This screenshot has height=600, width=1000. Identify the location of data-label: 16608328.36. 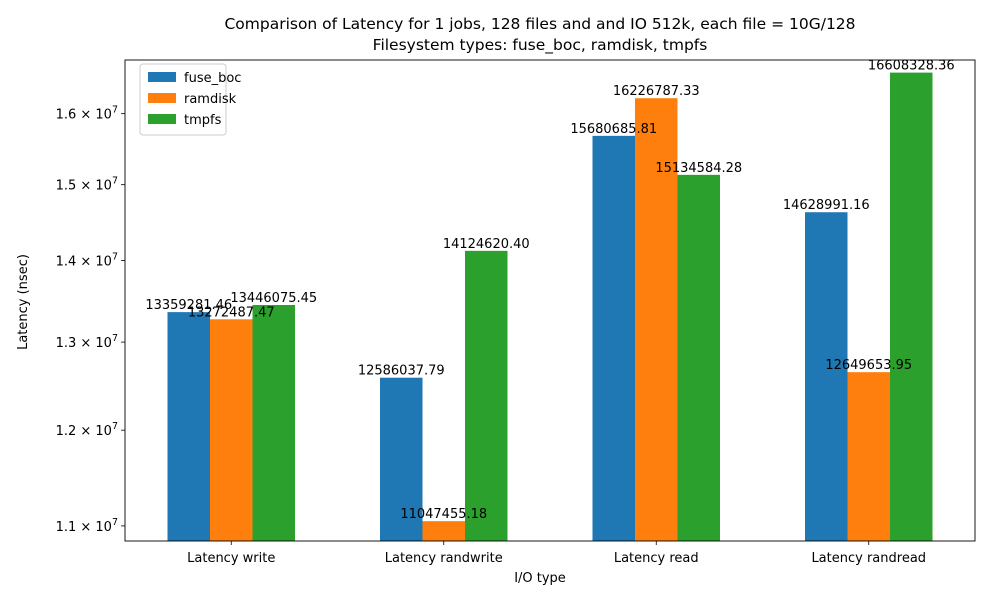
(911, 66).